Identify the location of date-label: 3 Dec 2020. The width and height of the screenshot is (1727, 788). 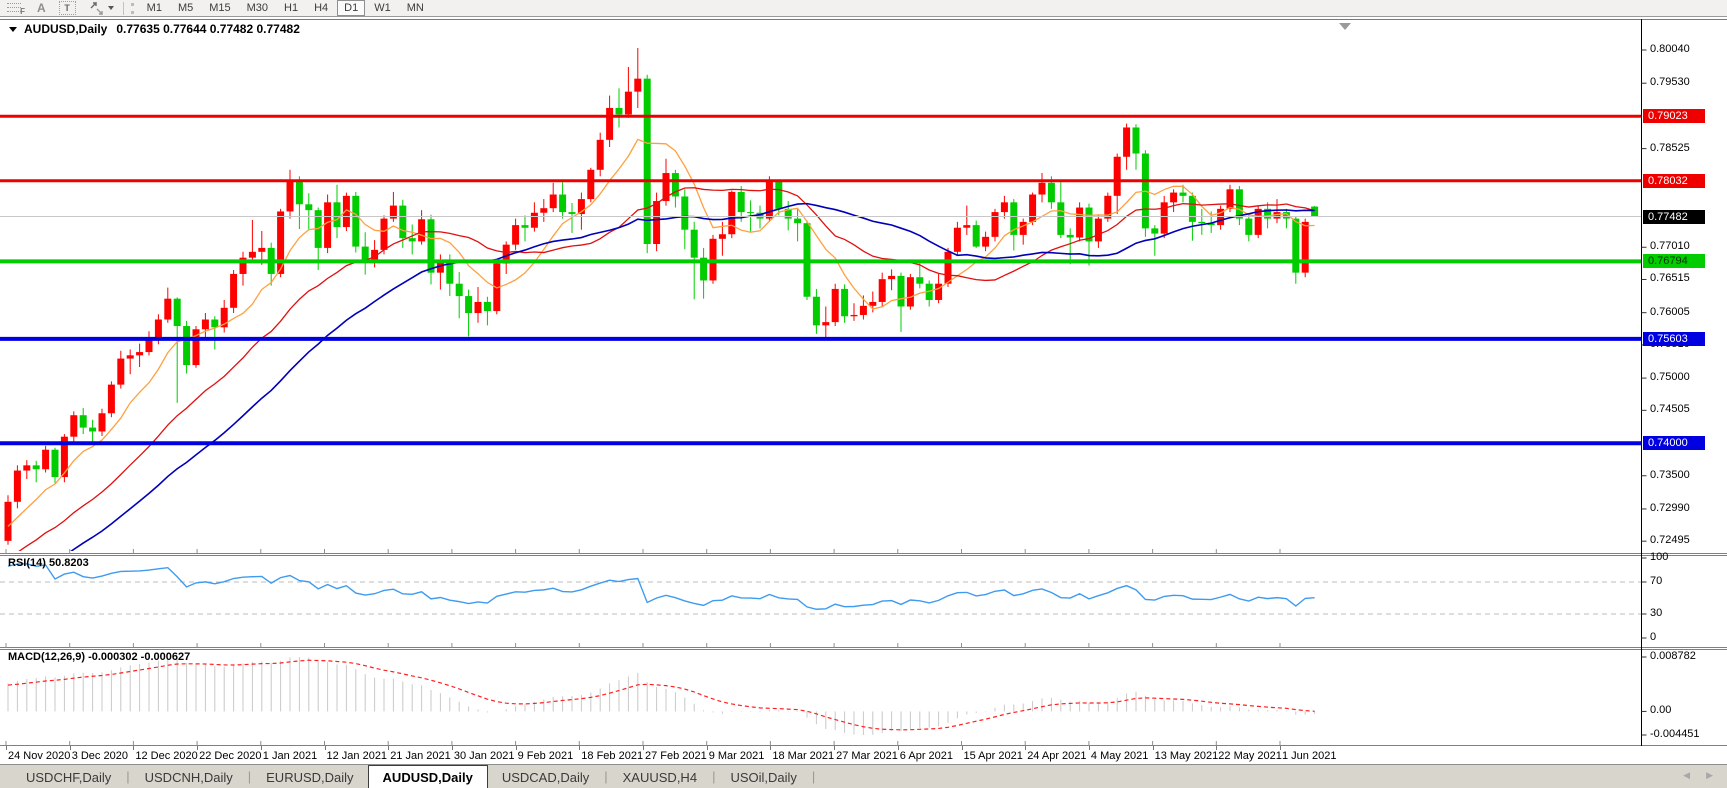
(99, 756).